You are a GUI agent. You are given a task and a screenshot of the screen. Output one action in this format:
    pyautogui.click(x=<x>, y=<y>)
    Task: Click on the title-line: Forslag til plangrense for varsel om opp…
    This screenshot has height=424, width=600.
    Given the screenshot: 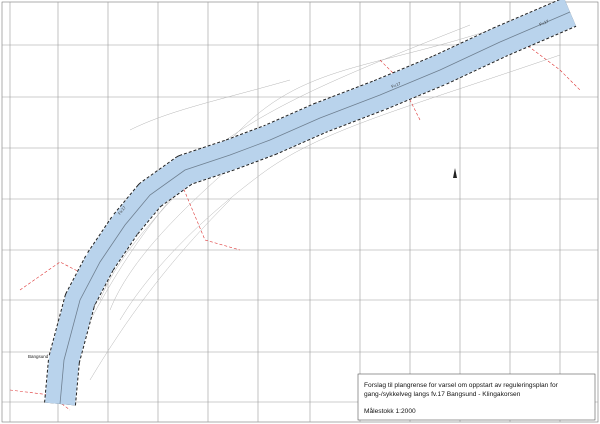 What is the action you would take?
    pyautogui.click(x=461, y=385)
    